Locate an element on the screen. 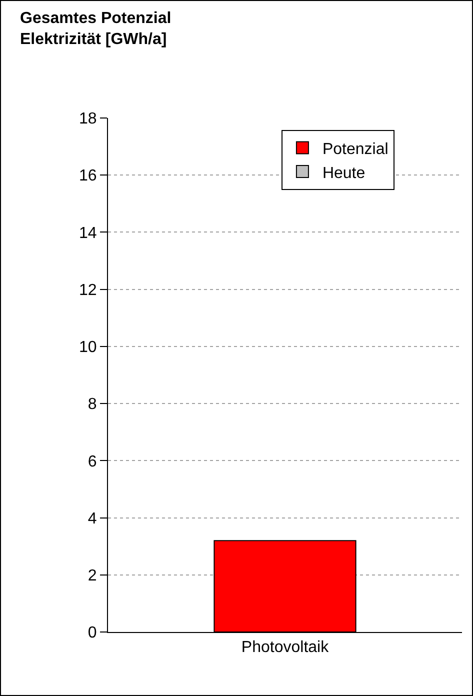 The width and height of the screenshot is (473, 696). y-tick-label: 0 is located at coordinates (92, 633).